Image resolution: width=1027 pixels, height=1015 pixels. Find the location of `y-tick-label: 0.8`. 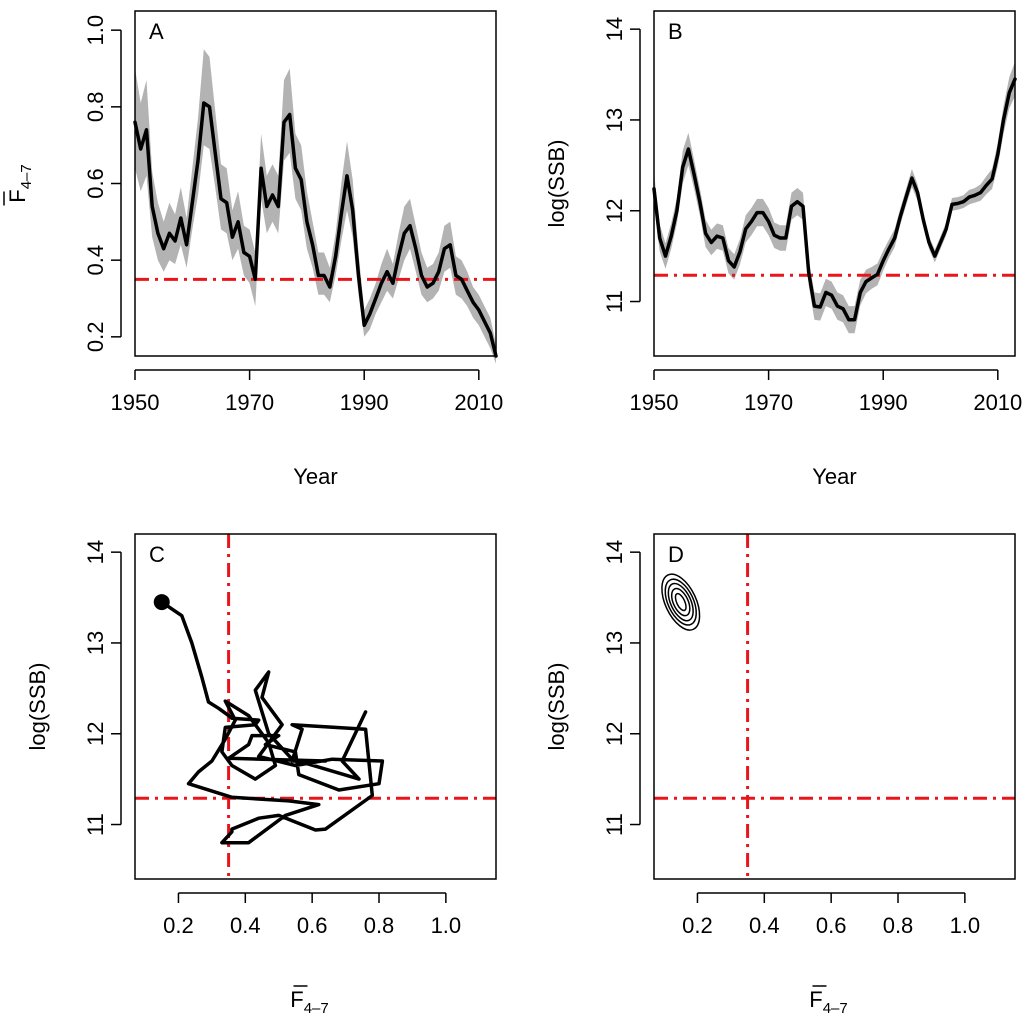

y-tick-label: 0.8 is located at coordinates (95, 107).